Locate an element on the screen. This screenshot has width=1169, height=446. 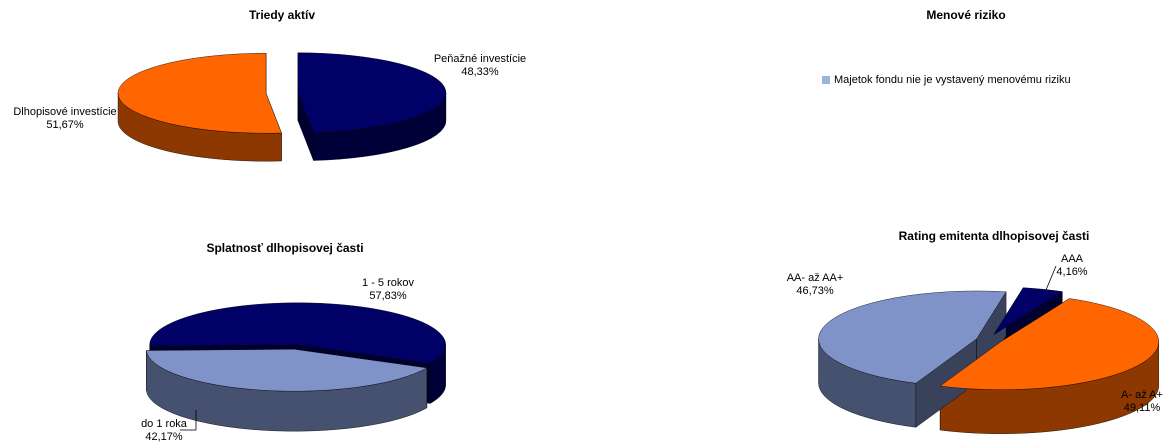
chart-title-splatnost: Splatnosť dlhopisovej časti is located at coordinates (285, 248).